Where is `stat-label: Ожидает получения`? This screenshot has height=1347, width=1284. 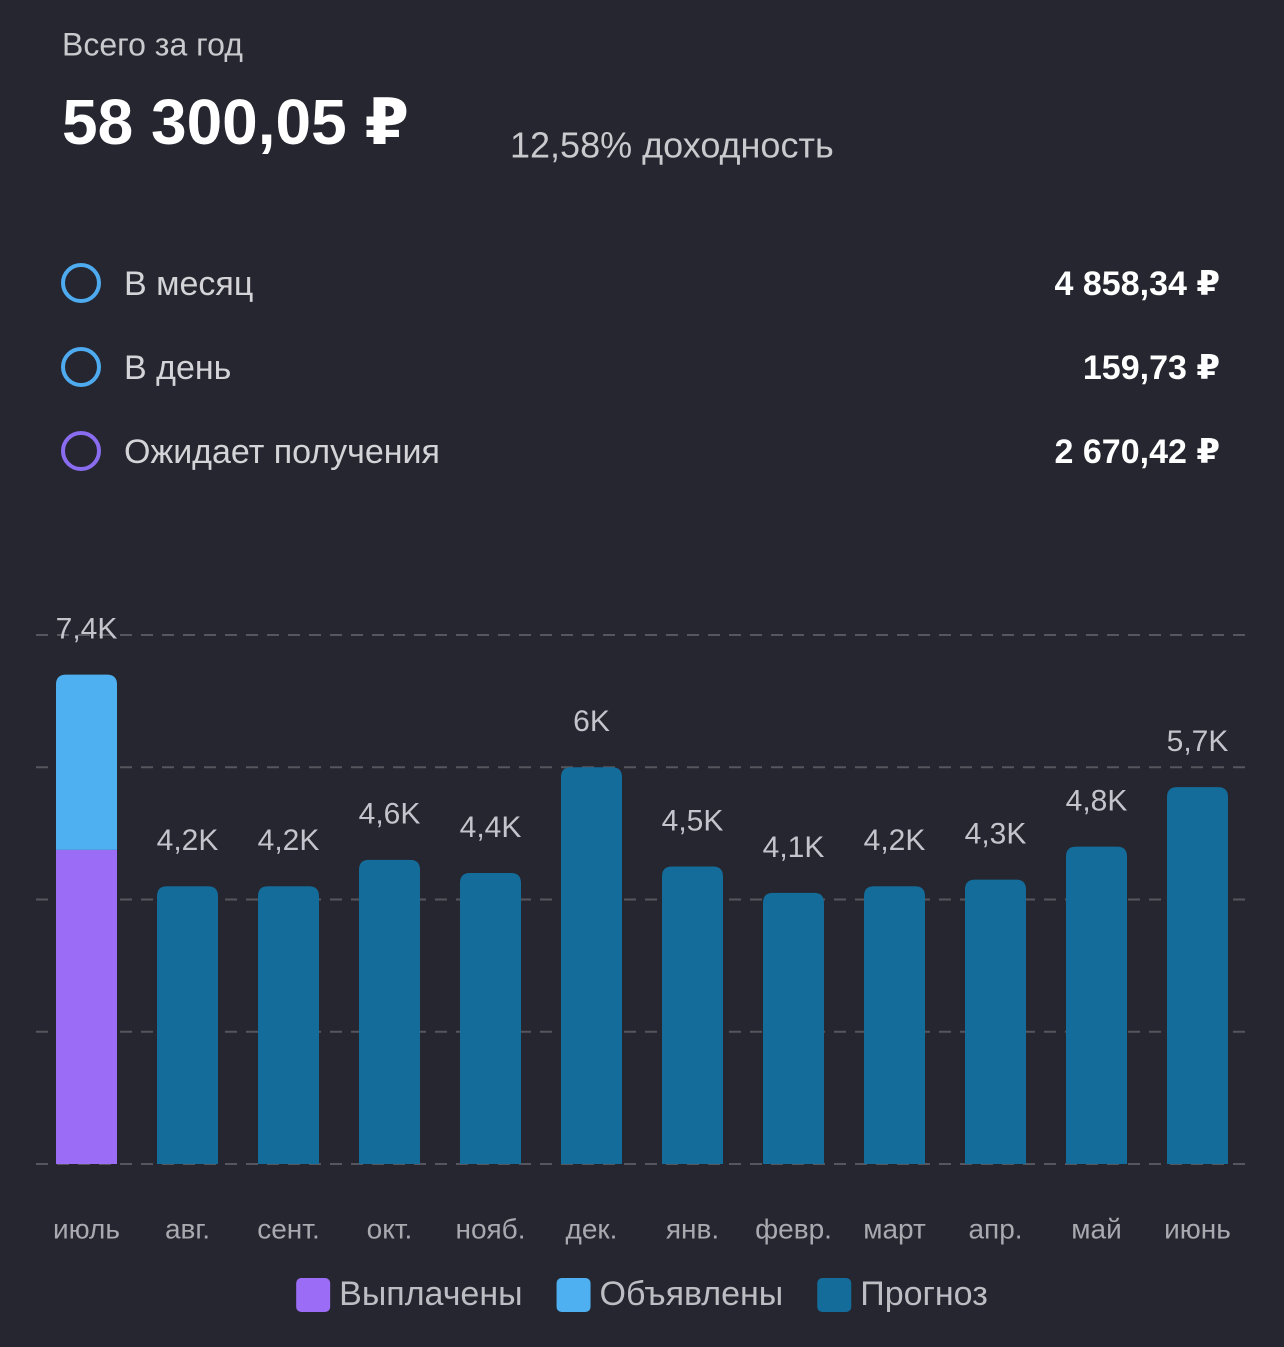 stat-label: Ожидает получения is located at coordinates (282, 452).